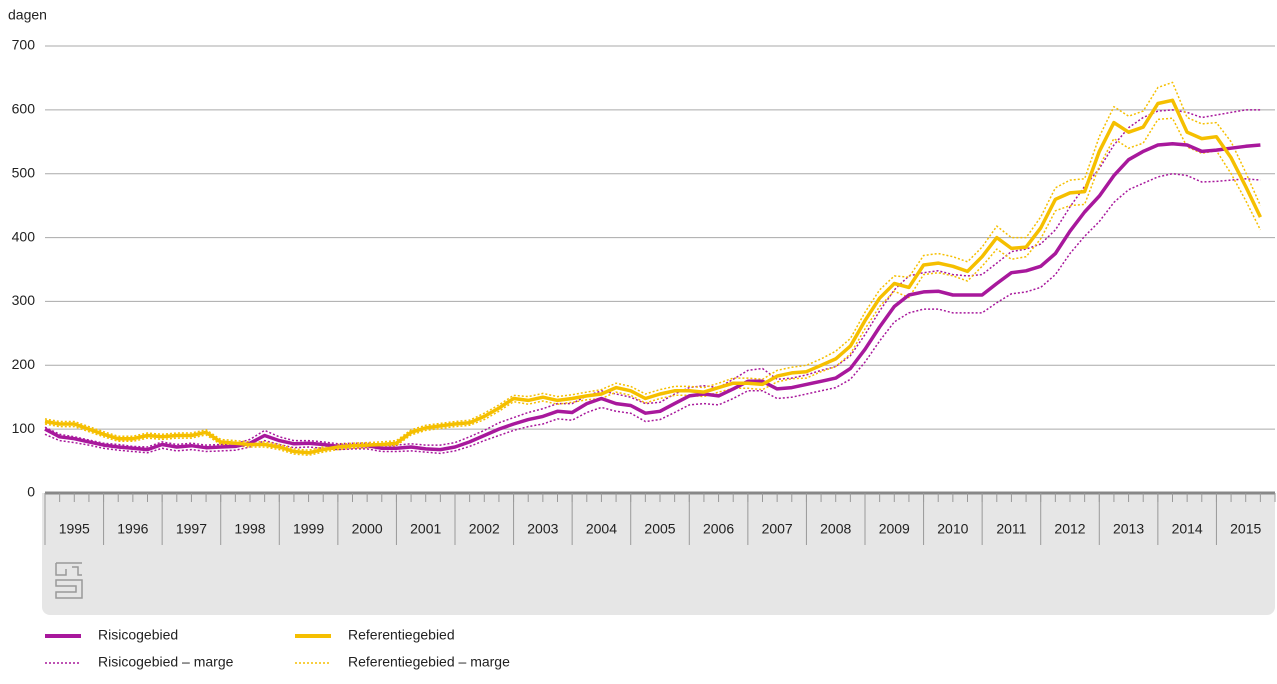 The width and height of the screenshot is (1277, 684). I want to click on y-axis-label: dagen, so click(27, 15).